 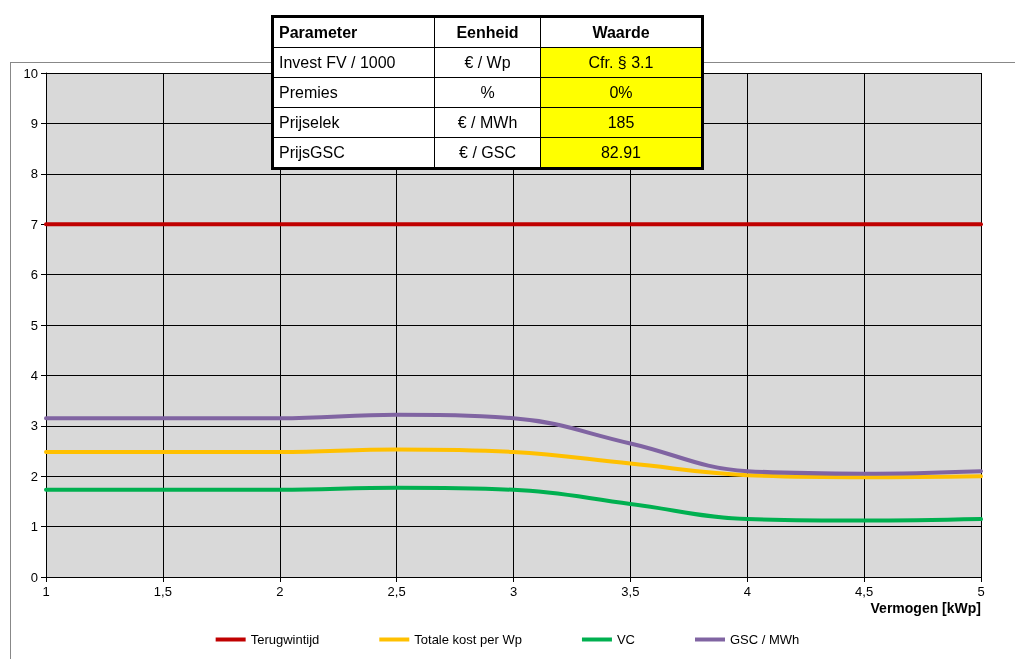 What do you see at coordinates (162, 591) in the screenshot?
I see `x-tick-label: 1,5` at bounding box center [162, 591].